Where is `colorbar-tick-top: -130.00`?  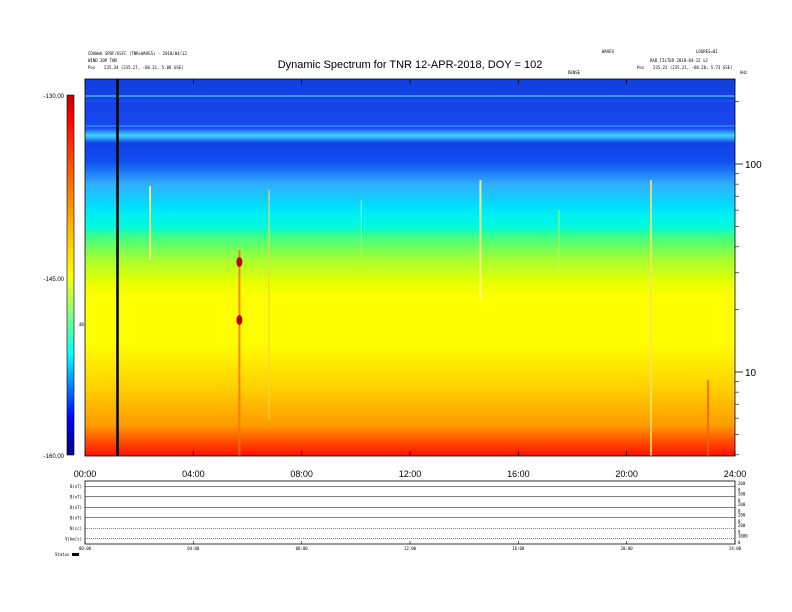
colorbar-tick-top: -130.00 is located at coordinates (54, 97).